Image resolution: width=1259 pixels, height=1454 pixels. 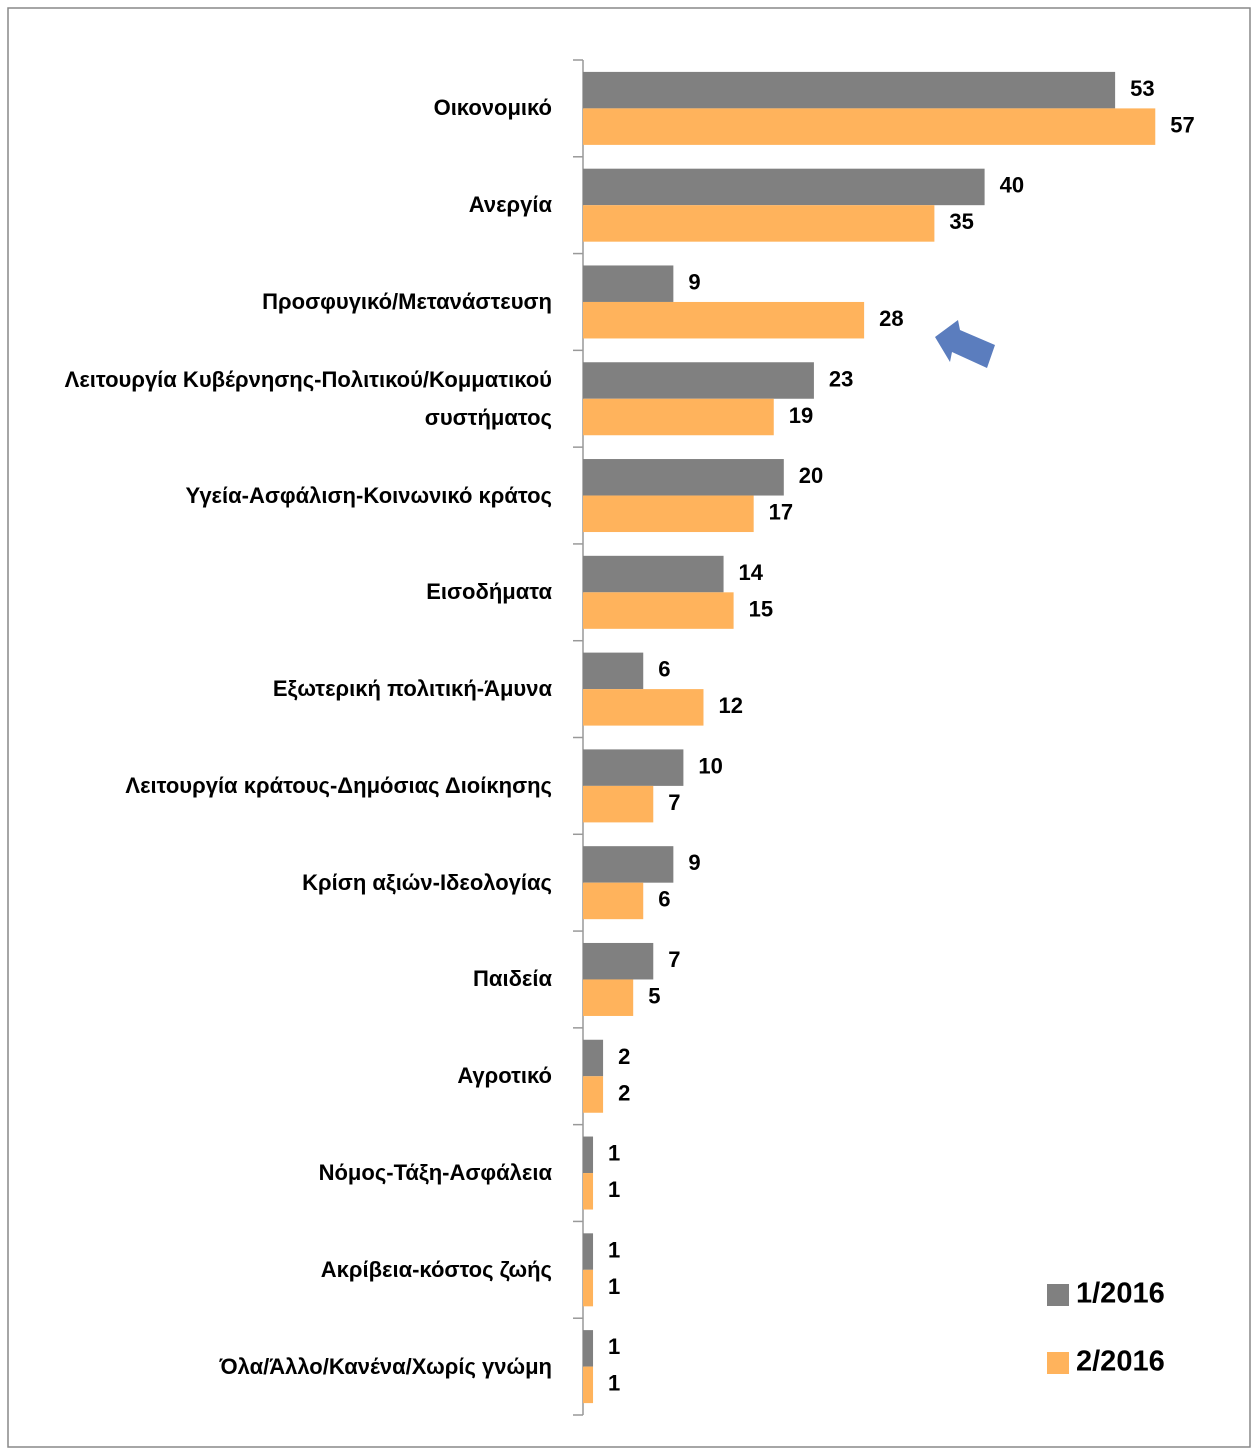 I want to click on legend-label: 2/2016, so click(x=1120, y=1362).